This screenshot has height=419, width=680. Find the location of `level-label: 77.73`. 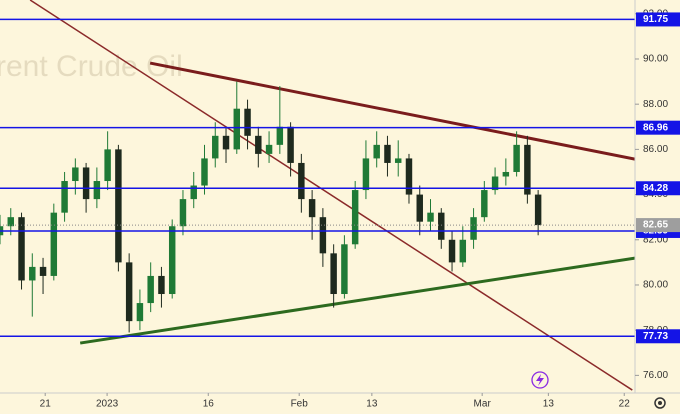

level-label: 77.73 is located at coordinates (655, 336).